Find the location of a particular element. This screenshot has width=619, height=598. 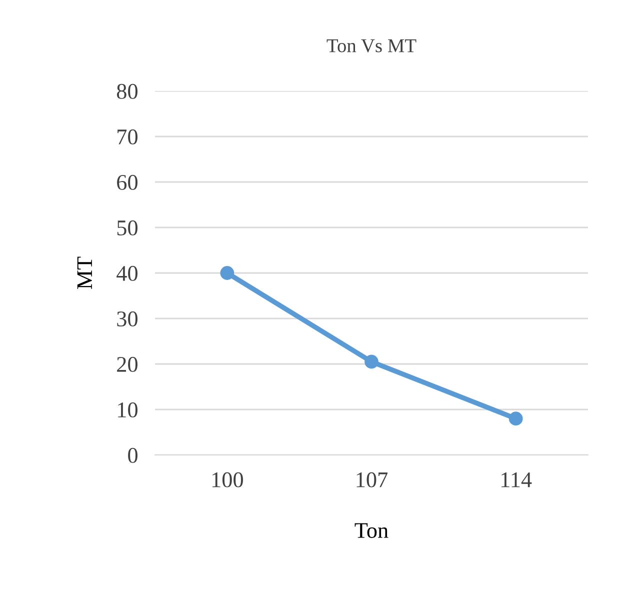

y-tick-label: 0 is located at coordinates (133, 455).